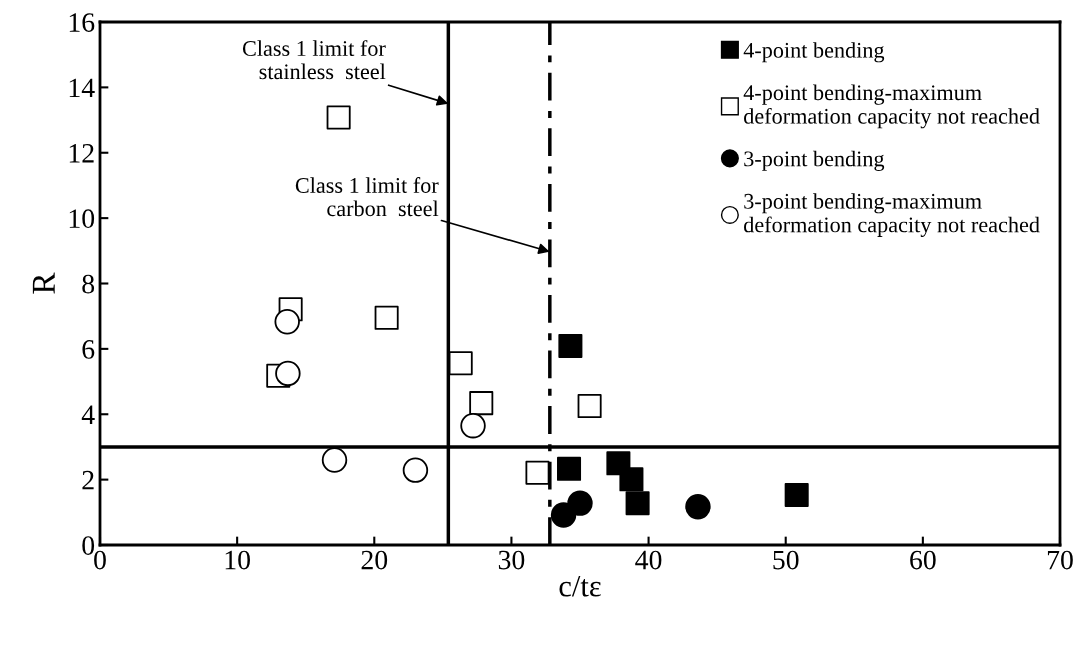 The width and height of the screenshot is (1087, 646). What do you see at coordinates (511, 560) in the screenshot?
I see `x-tick-label: 30` at bounding box center [511, 560].